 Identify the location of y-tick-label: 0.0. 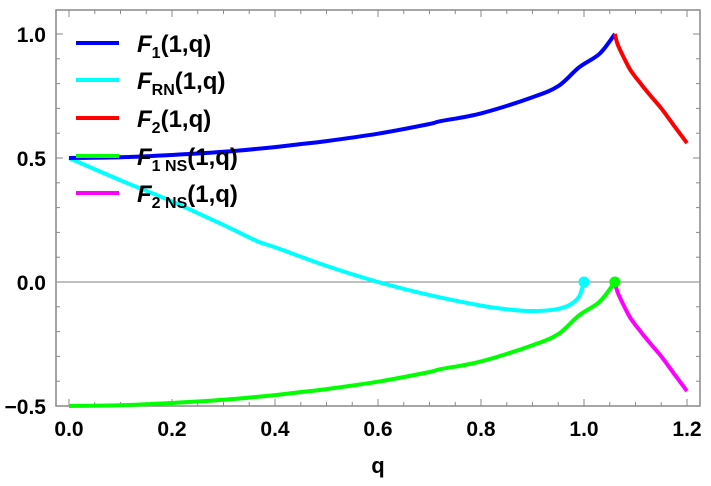
(31, 283).